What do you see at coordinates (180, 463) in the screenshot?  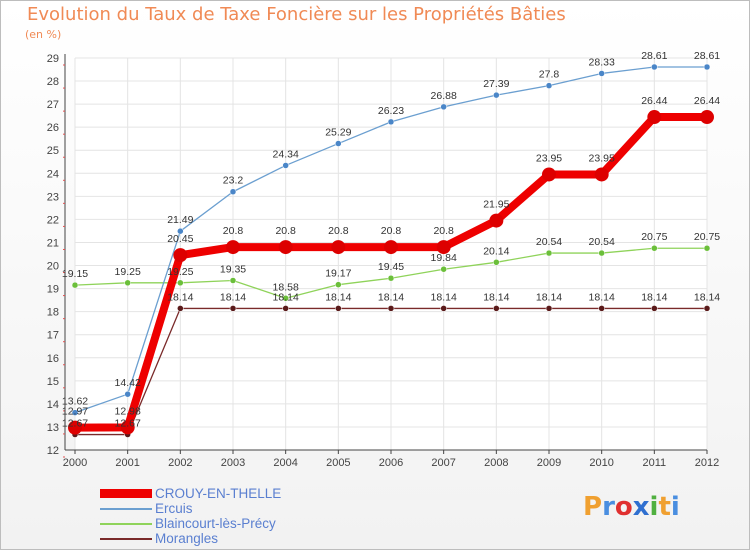 I see `x-tick-label: 2002` at bounding box center [180, 463].